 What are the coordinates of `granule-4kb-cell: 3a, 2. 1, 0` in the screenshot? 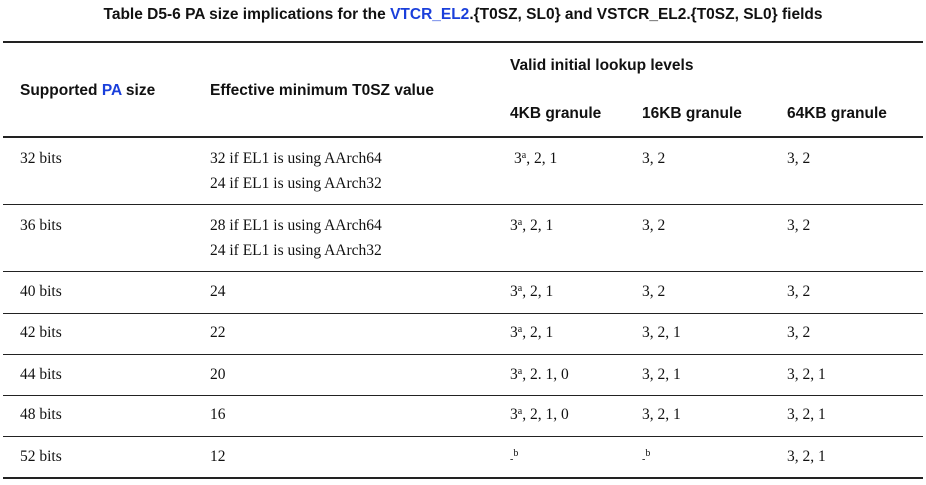 It's located at (539, 375).